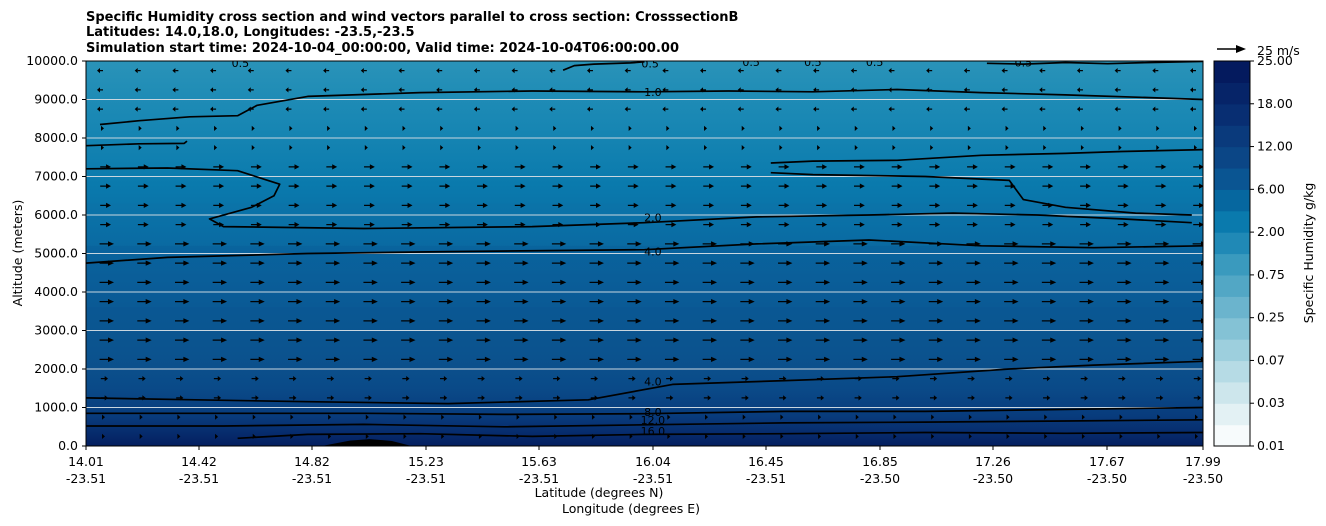 This screenshot has width=1326, height=526. Describe the element at coordinates (52, 60) in the screenshot. I see `y-tick-label-10: 10000.0` at that location.